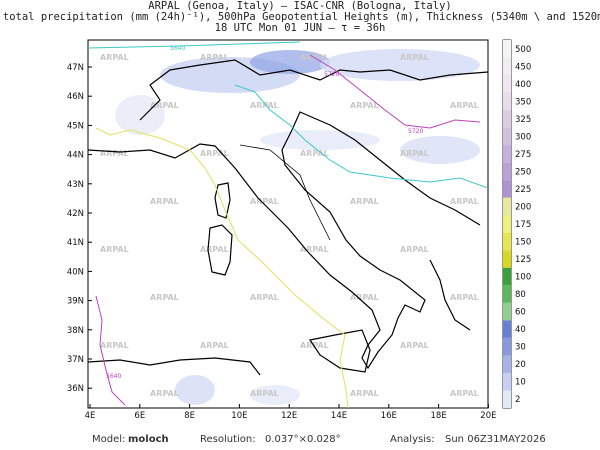 This screenshot has height=450, width=600. Describe the element at coordinates (523, 85) in the screenshot. I see `colorbar-label: 400` at that location.